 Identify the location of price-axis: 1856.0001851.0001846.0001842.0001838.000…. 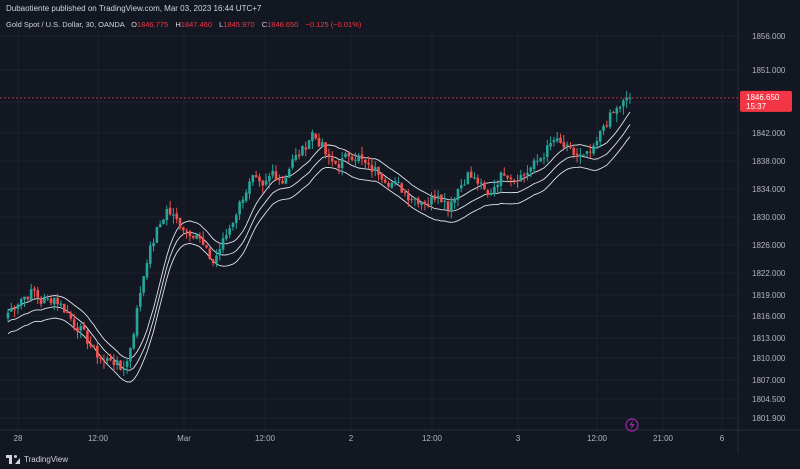
(769, 227).